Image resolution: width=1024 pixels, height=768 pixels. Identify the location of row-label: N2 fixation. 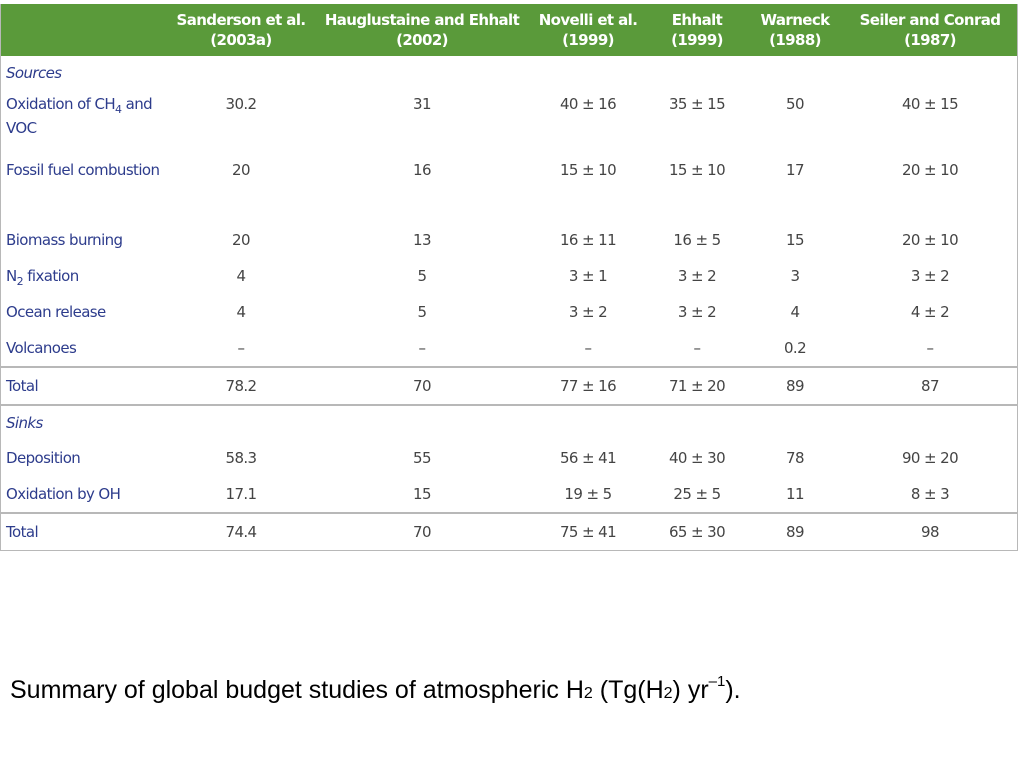
(84, 276).